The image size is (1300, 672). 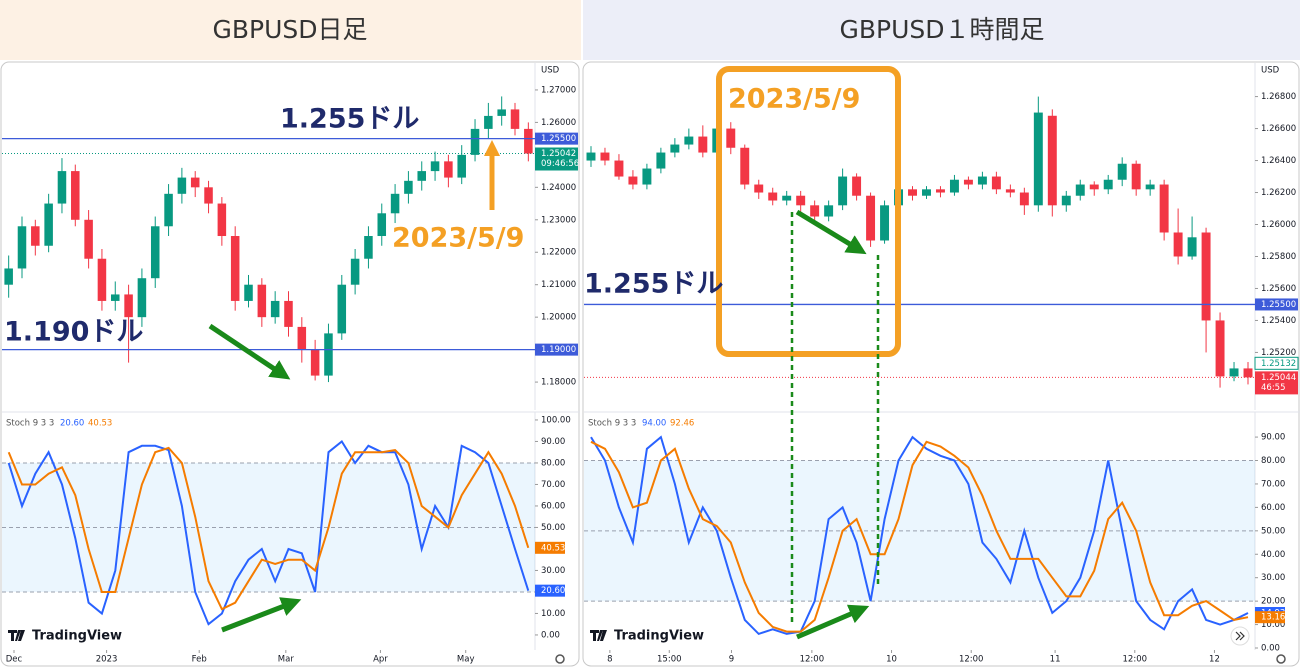 What do you see at coordinates (558, 318) in the screenshot?
I see `y-tick-label: 1.20000` at bounding box center [558, 318].